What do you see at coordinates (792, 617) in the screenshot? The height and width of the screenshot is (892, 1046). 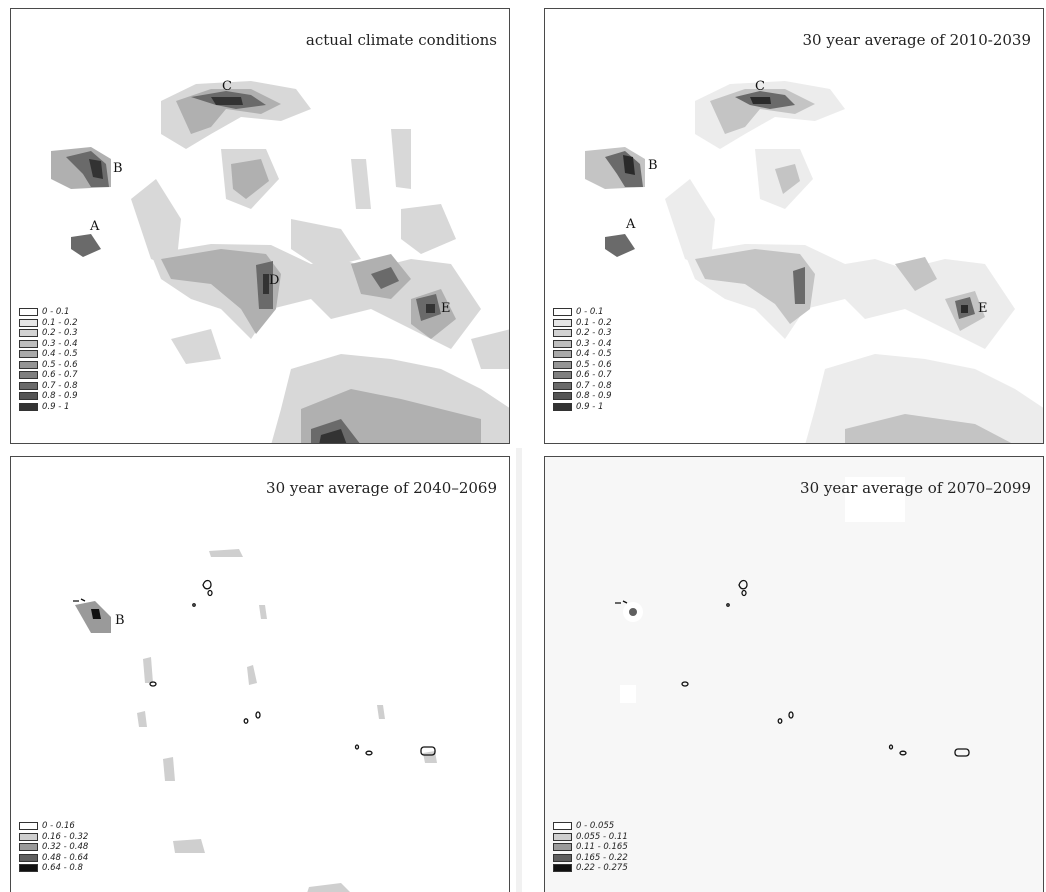 I see `suitability-map` at bounding box center [792, 617].